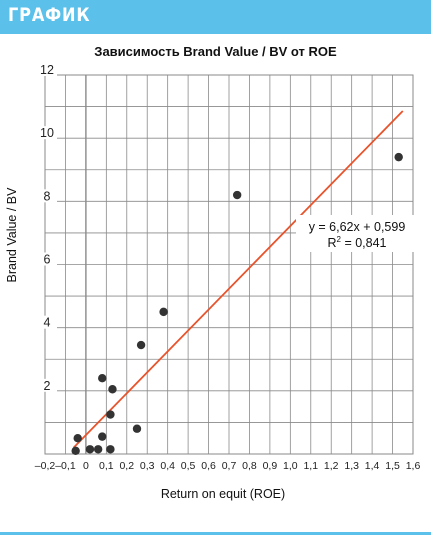 This screenshot has height=540, width=431. What do you see at coordinates (215, 17) in the screenshot?
I see `header-bar: ГРАФИК` at bounding box center [215, 17].